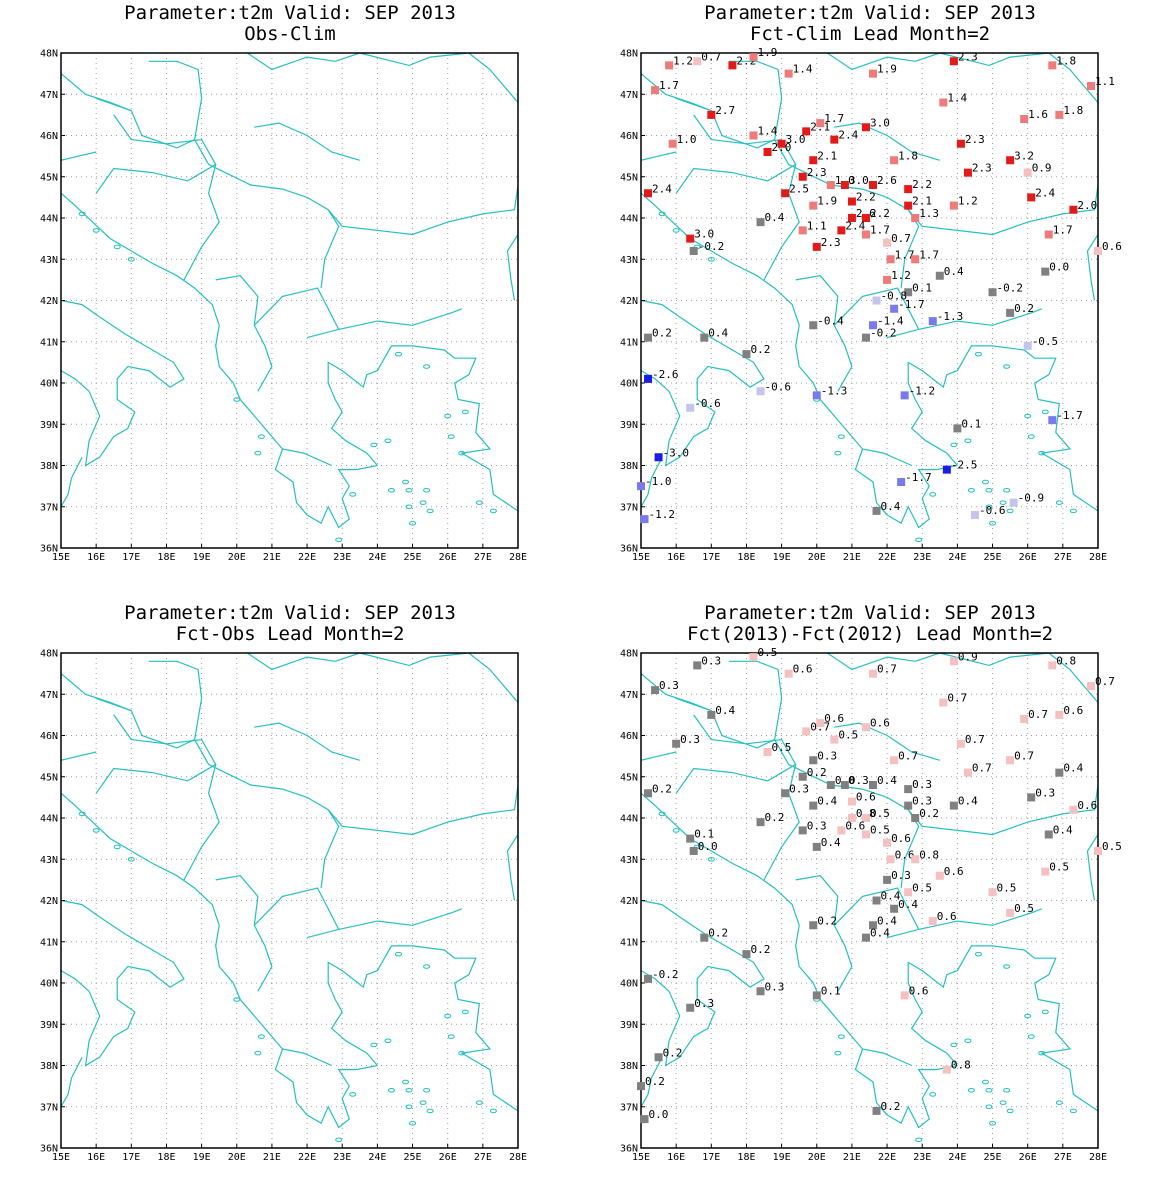 The height and width of the screenshot is (1200, 1160). Describe the element at coordinates (377, 1157) in the screenshot. I see `tick-label-lon: 24E` at that location.